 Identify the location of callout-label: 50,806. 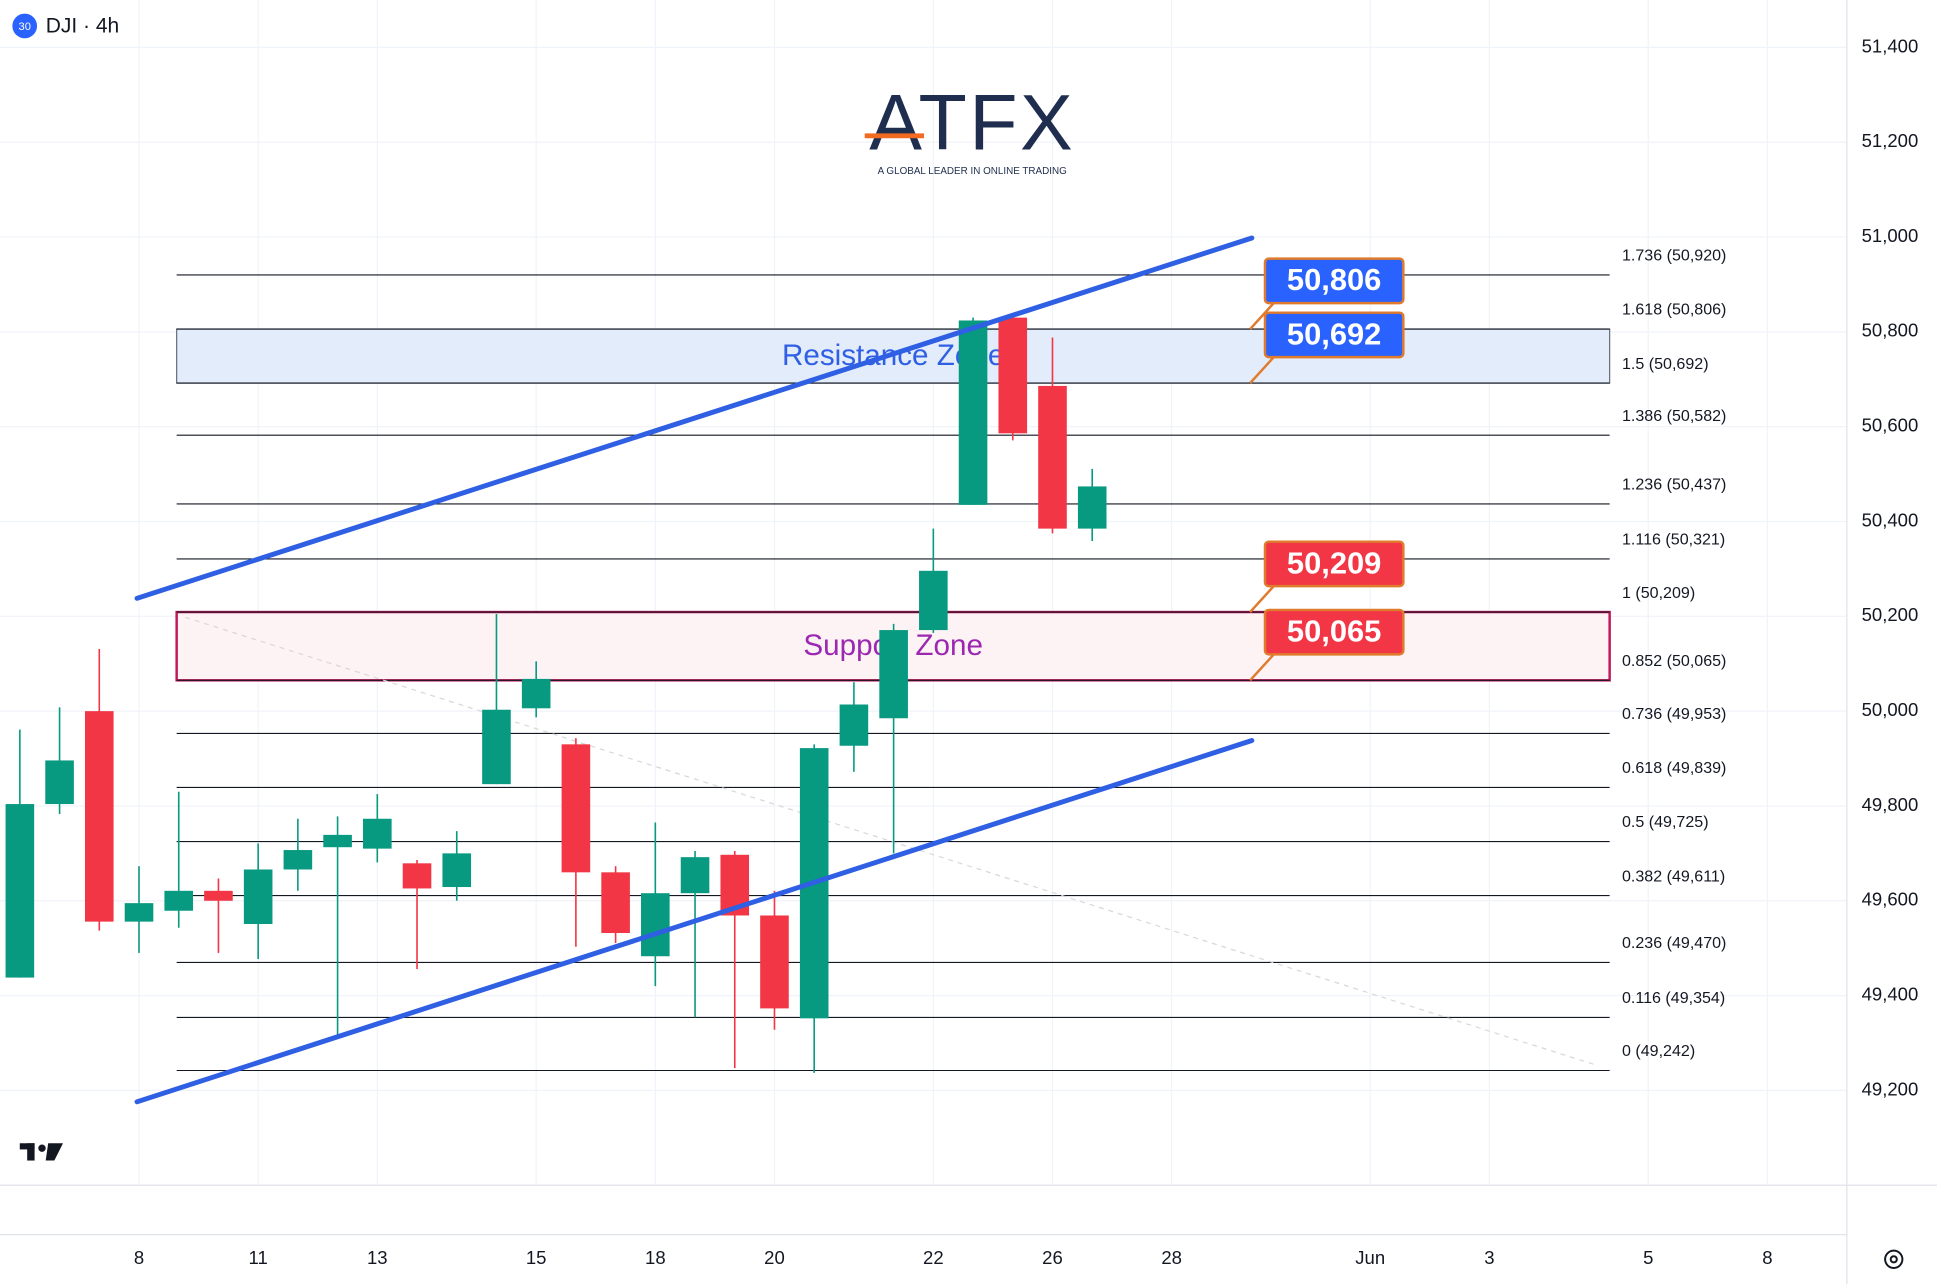
(1334, 279).